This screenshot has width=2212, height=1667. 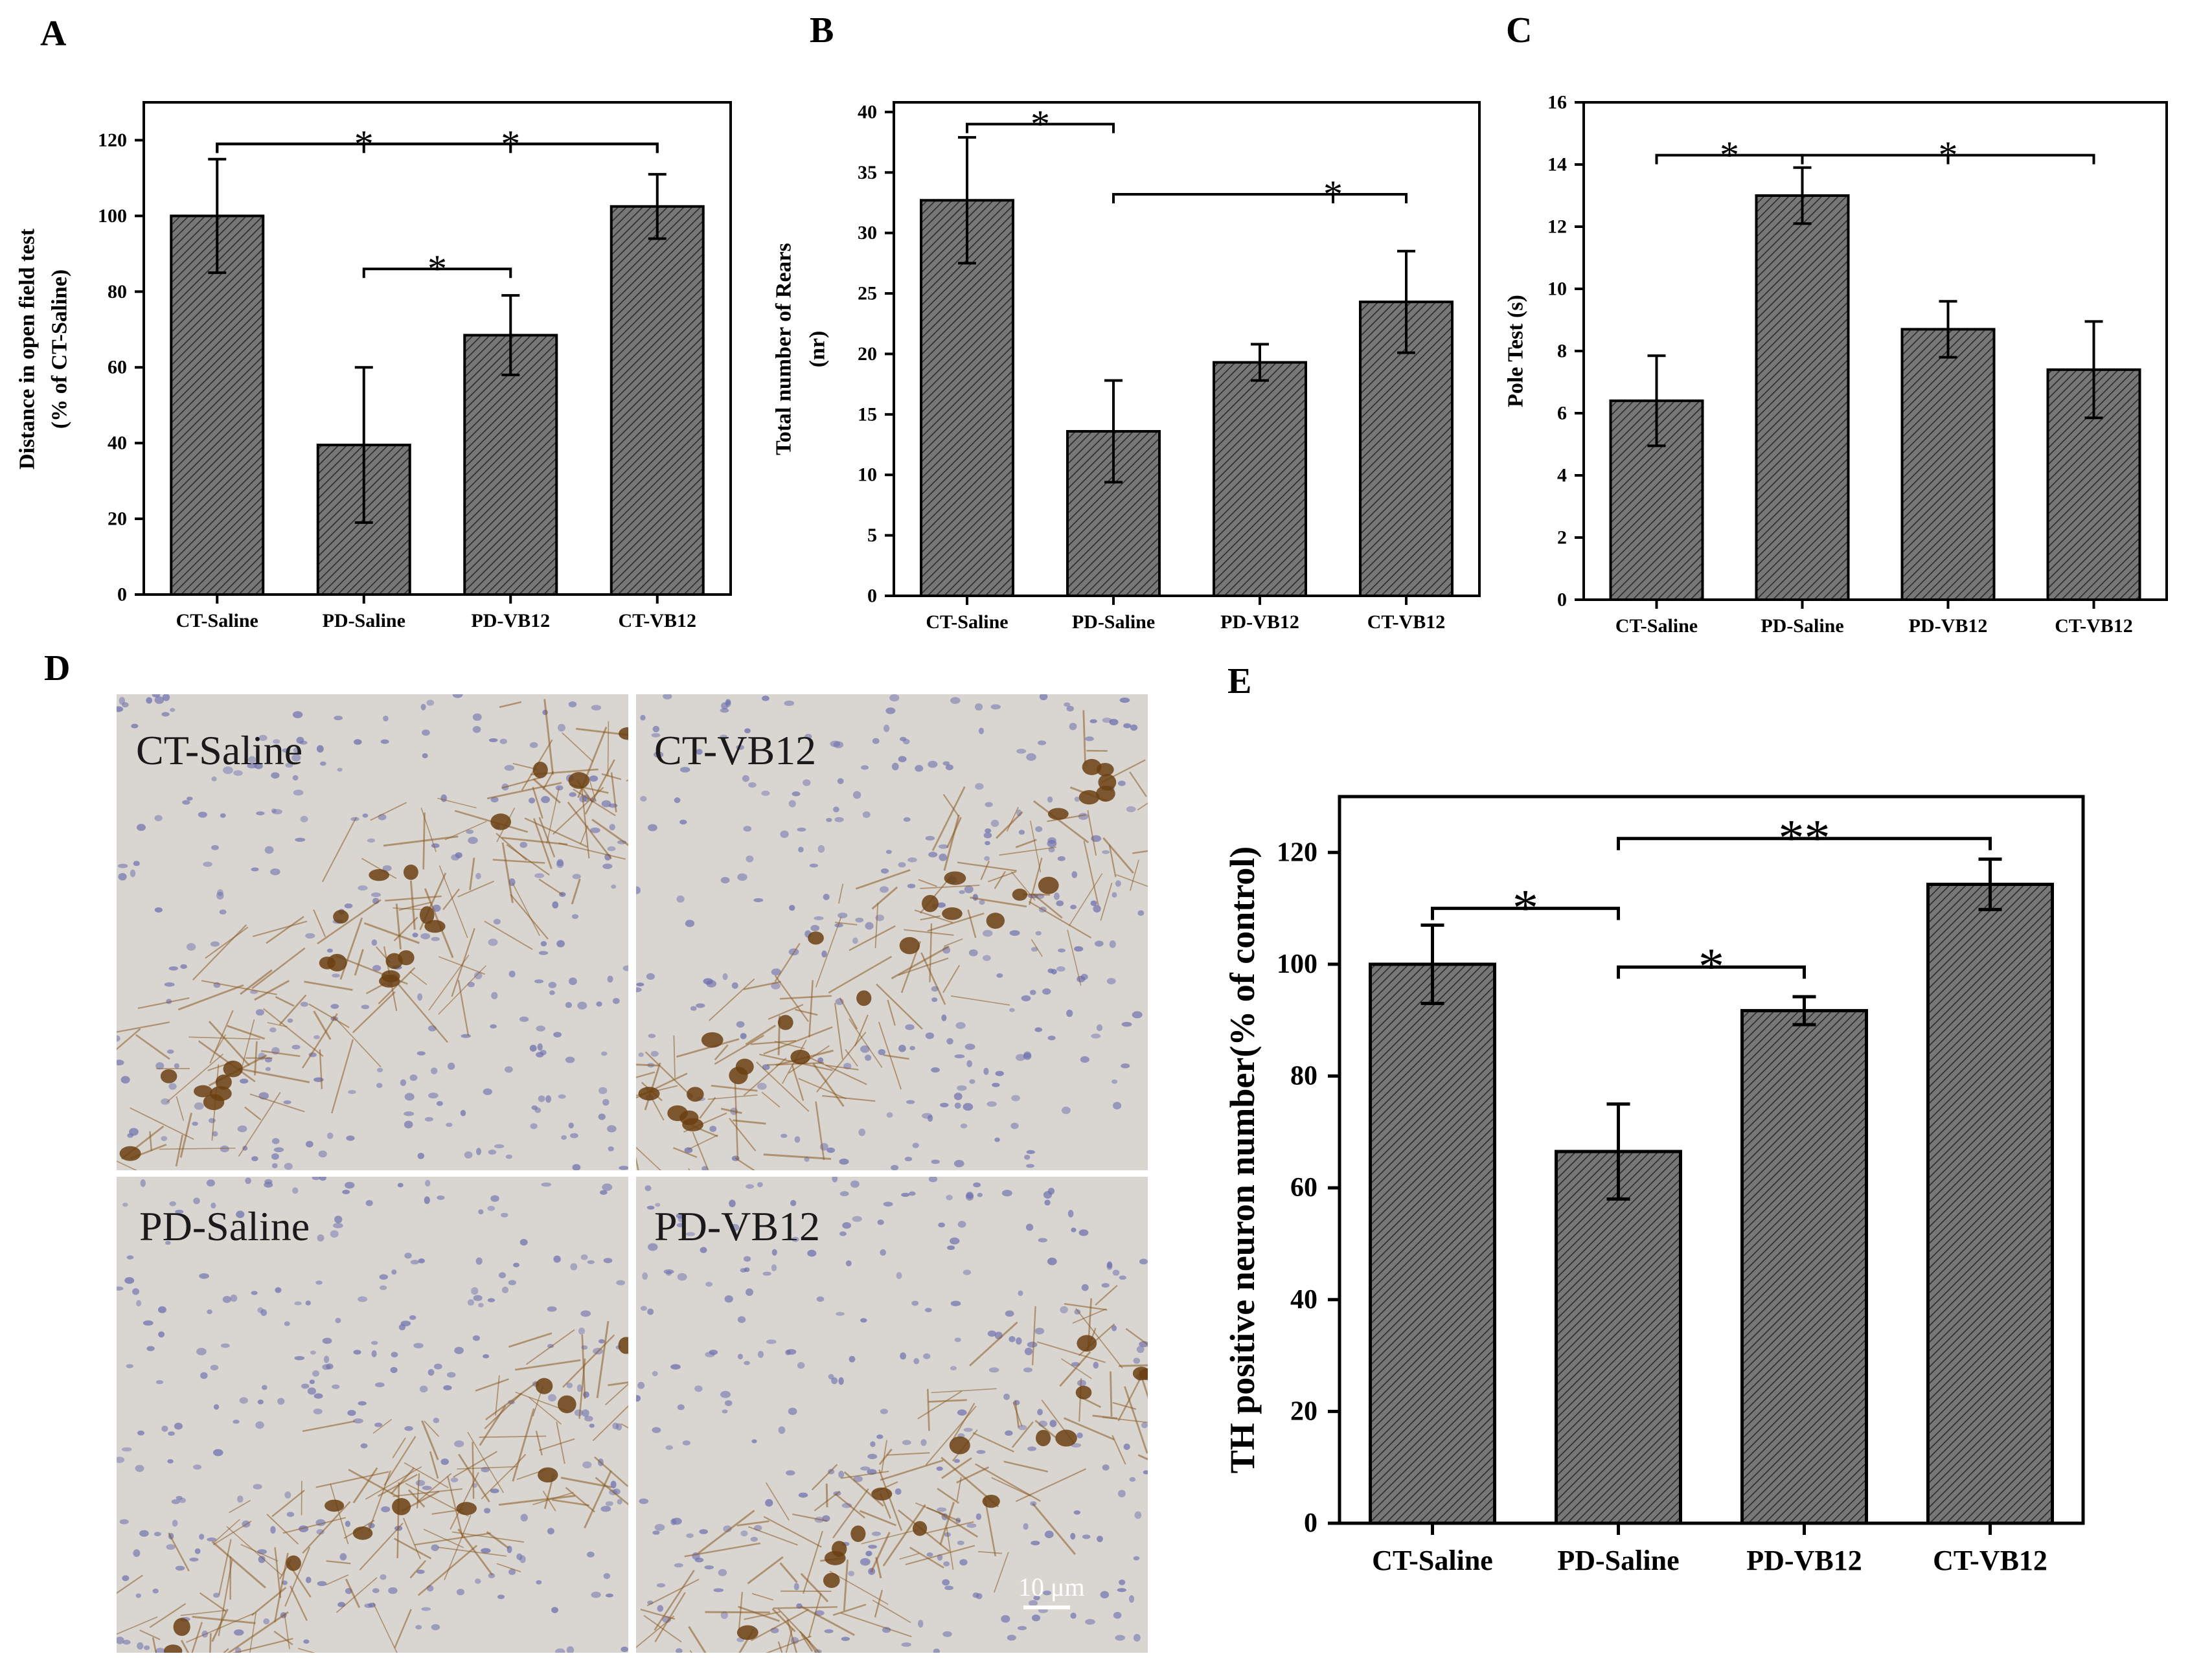 What do you see at coordinates (1303, 1411) in the screenshot?
I see `y-tick-label: 20` at bounding box center [1303, 1411].